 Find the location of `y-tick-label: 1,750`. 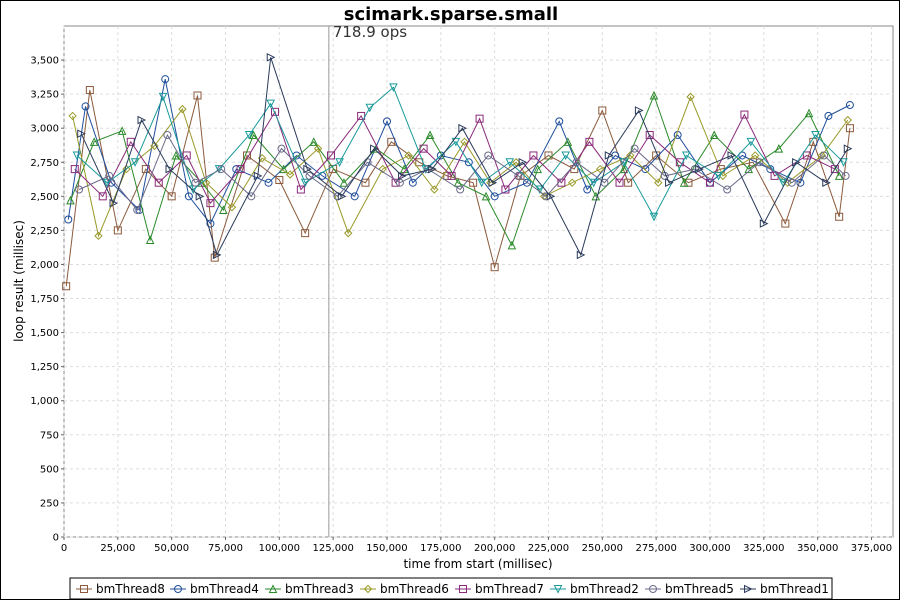

y-tick-label: 1,750 is located at coordinates (44, 299).